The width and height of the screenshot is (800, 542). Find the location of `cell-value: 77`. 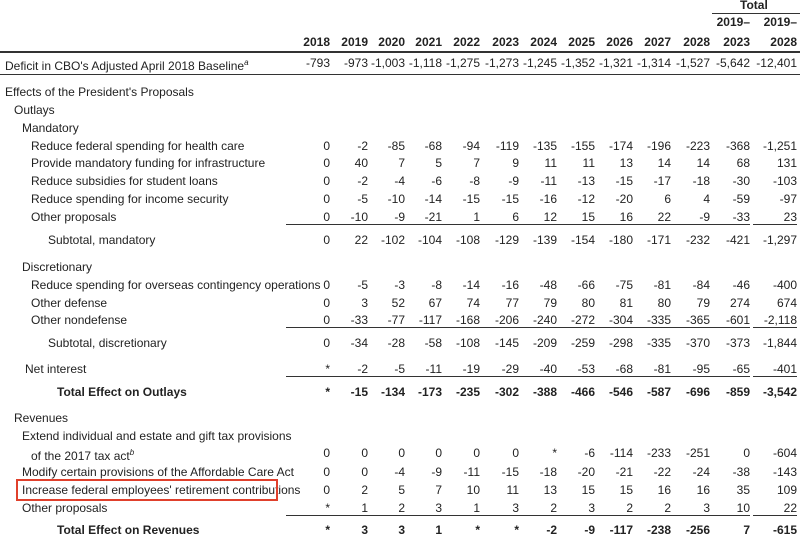

cell-value: 77 is located at coordinates (512, 303).